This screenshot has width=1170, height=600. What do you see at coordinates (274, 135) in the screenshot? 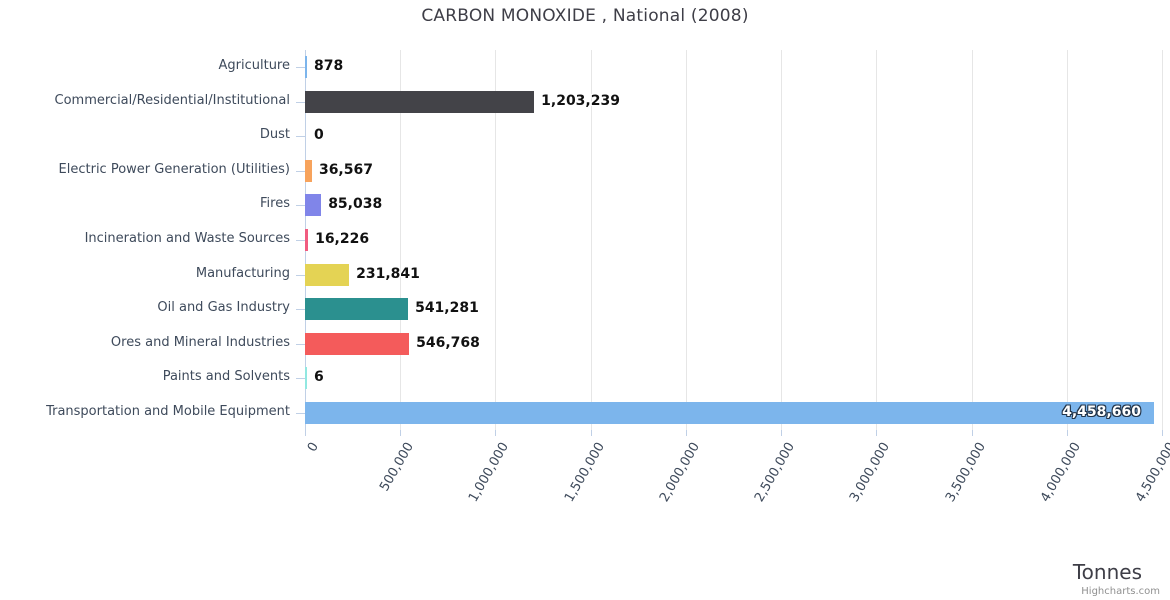
I see `category-label-2: Dust` at bounding box center [274, 135].